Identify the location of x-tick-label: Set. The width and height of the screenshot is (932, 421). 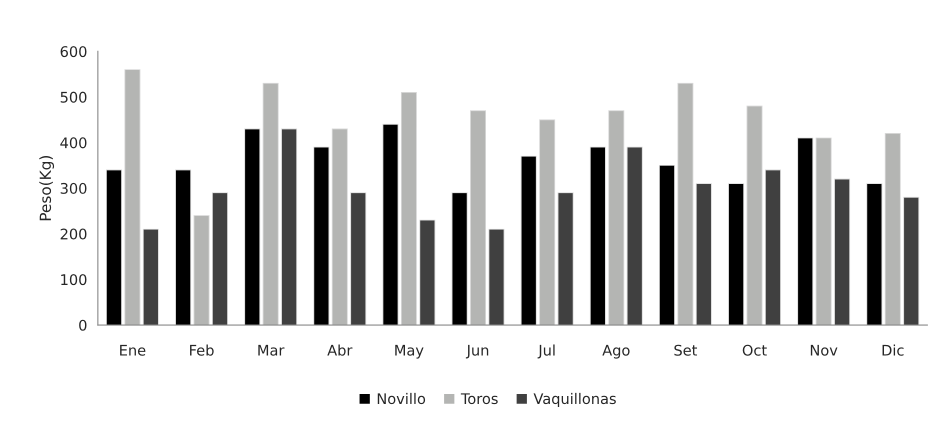
(686, 350).